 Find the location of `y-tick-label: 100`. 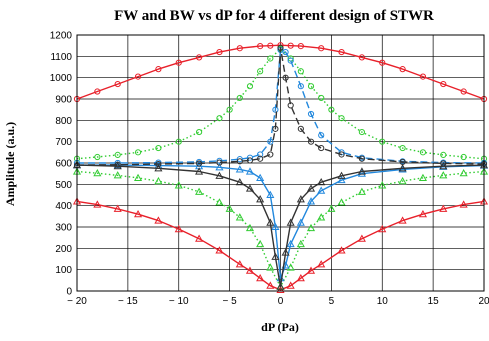

y-tick-label: 100 is located at coordinates (63, 270).